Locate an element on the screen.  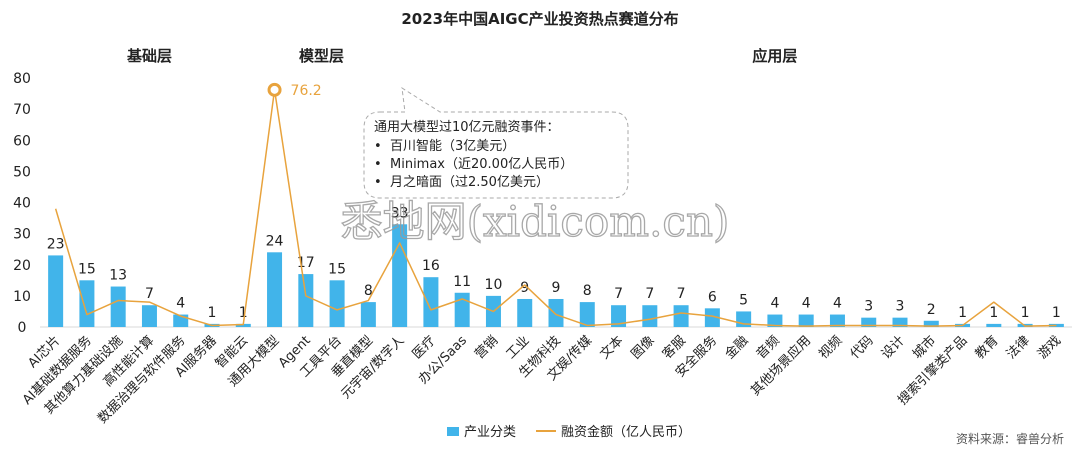
category-label: 金融 is located at coordinates (737, 348).